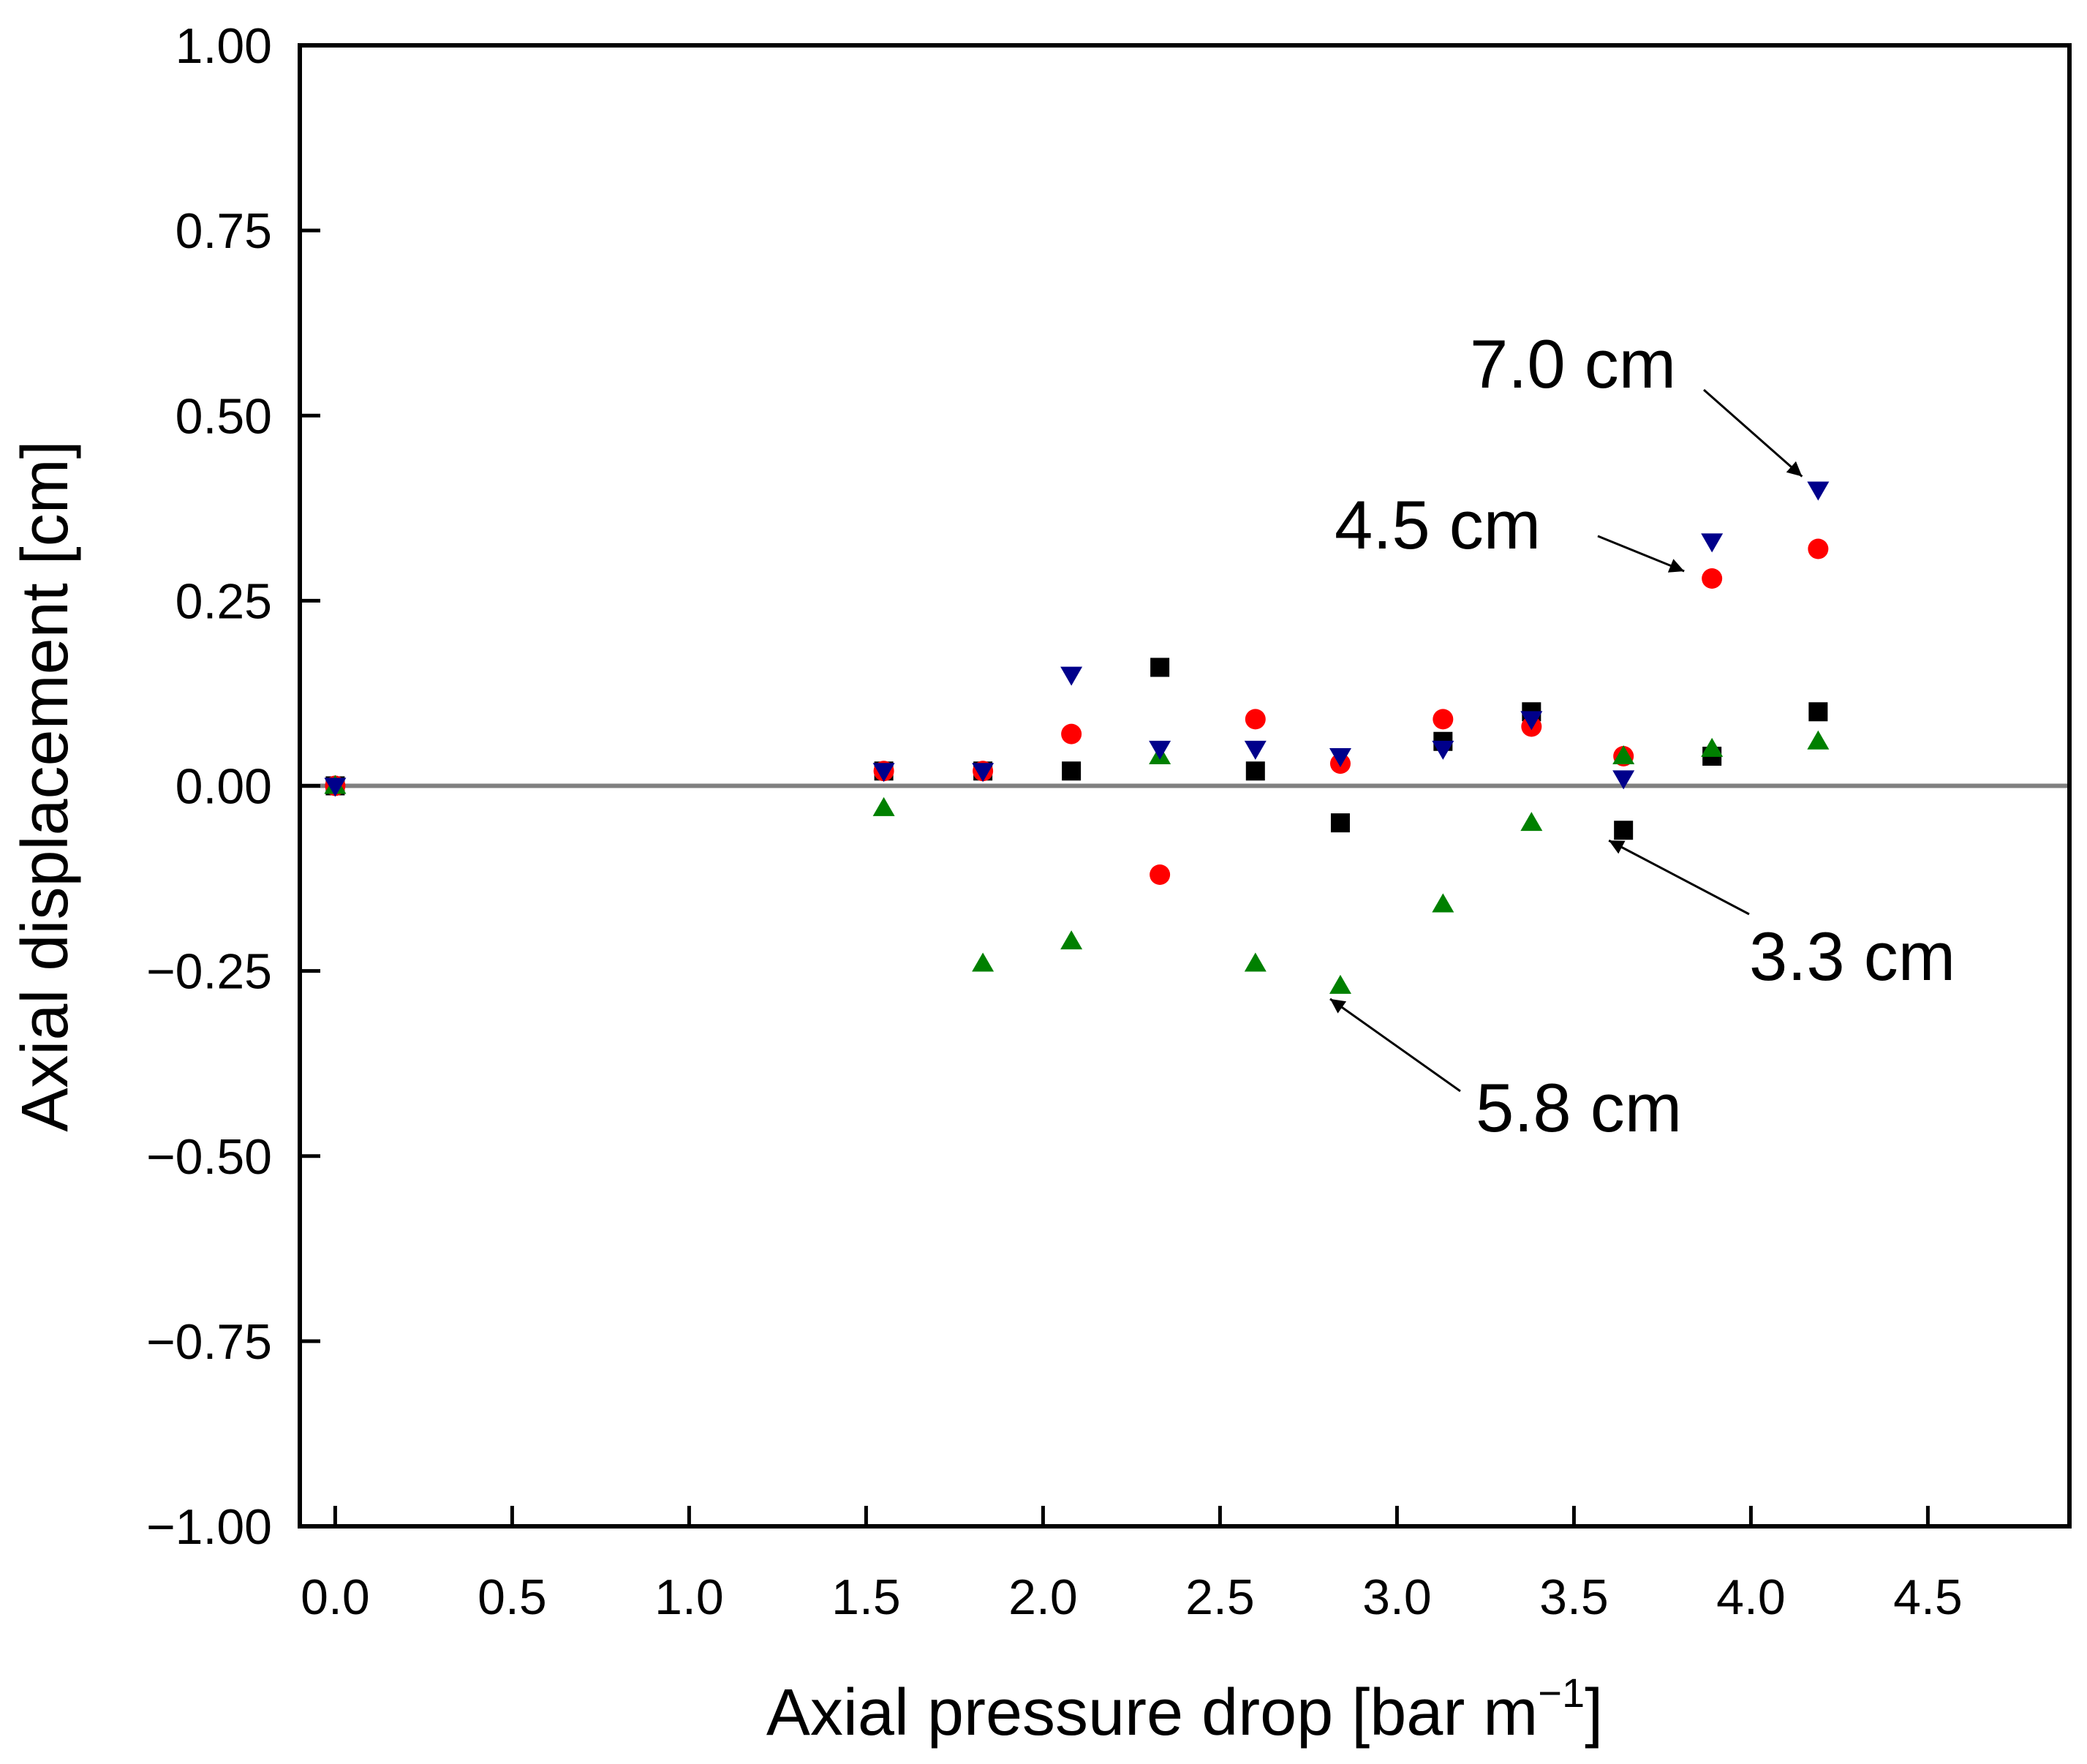 This screenshot has height=1764, width=2087. I want to click on x-tick-label: 4.0, so click(1751, 1597).